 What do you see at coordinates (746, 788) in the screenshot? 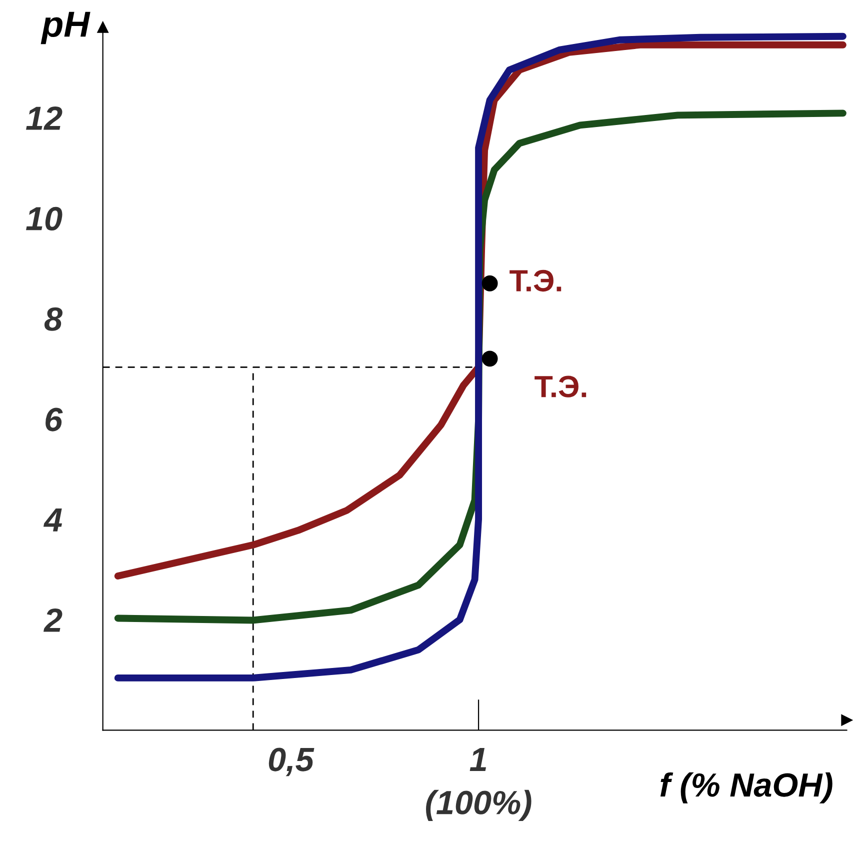
I see `x-axis-title: f (% NaOH)` at bounding box center [746, 788].